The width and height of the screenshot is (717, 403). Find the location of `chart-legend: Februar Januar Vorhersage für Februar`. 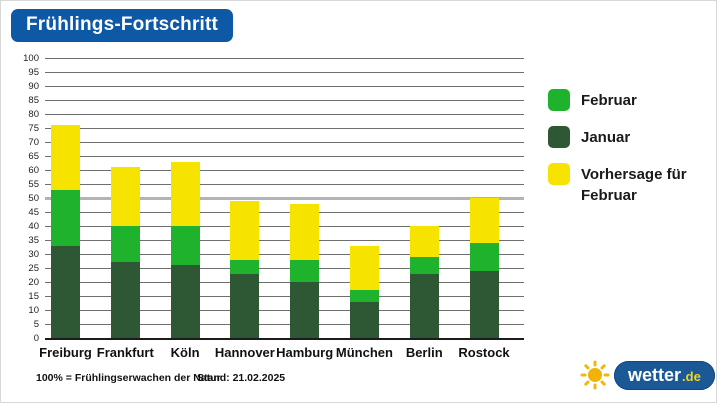

chart-legend: Februar Januar Vorhersage für Februar is located at coordinates (628, 155).